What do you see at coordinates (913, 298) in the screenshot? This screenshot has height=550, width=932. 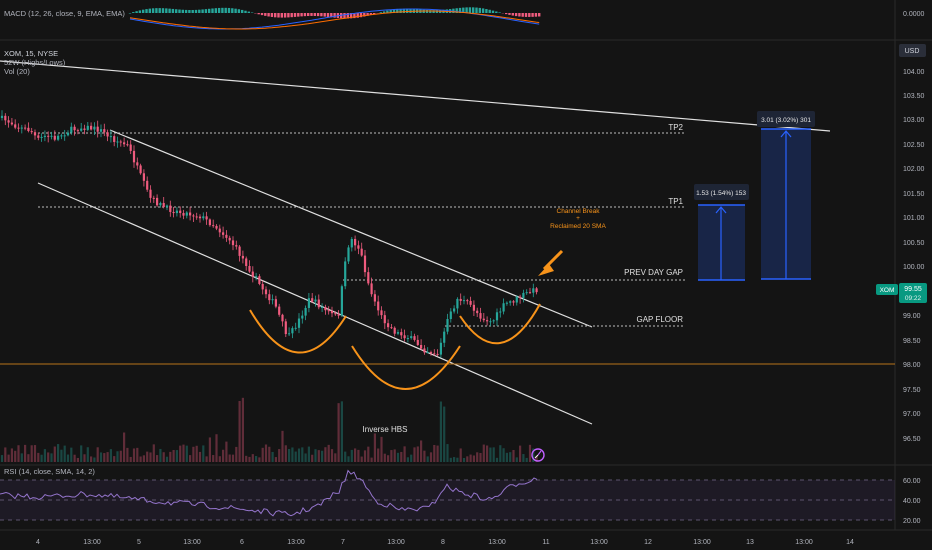 I see `bar-countdown: 09:22` at bounding box center [913, 298].